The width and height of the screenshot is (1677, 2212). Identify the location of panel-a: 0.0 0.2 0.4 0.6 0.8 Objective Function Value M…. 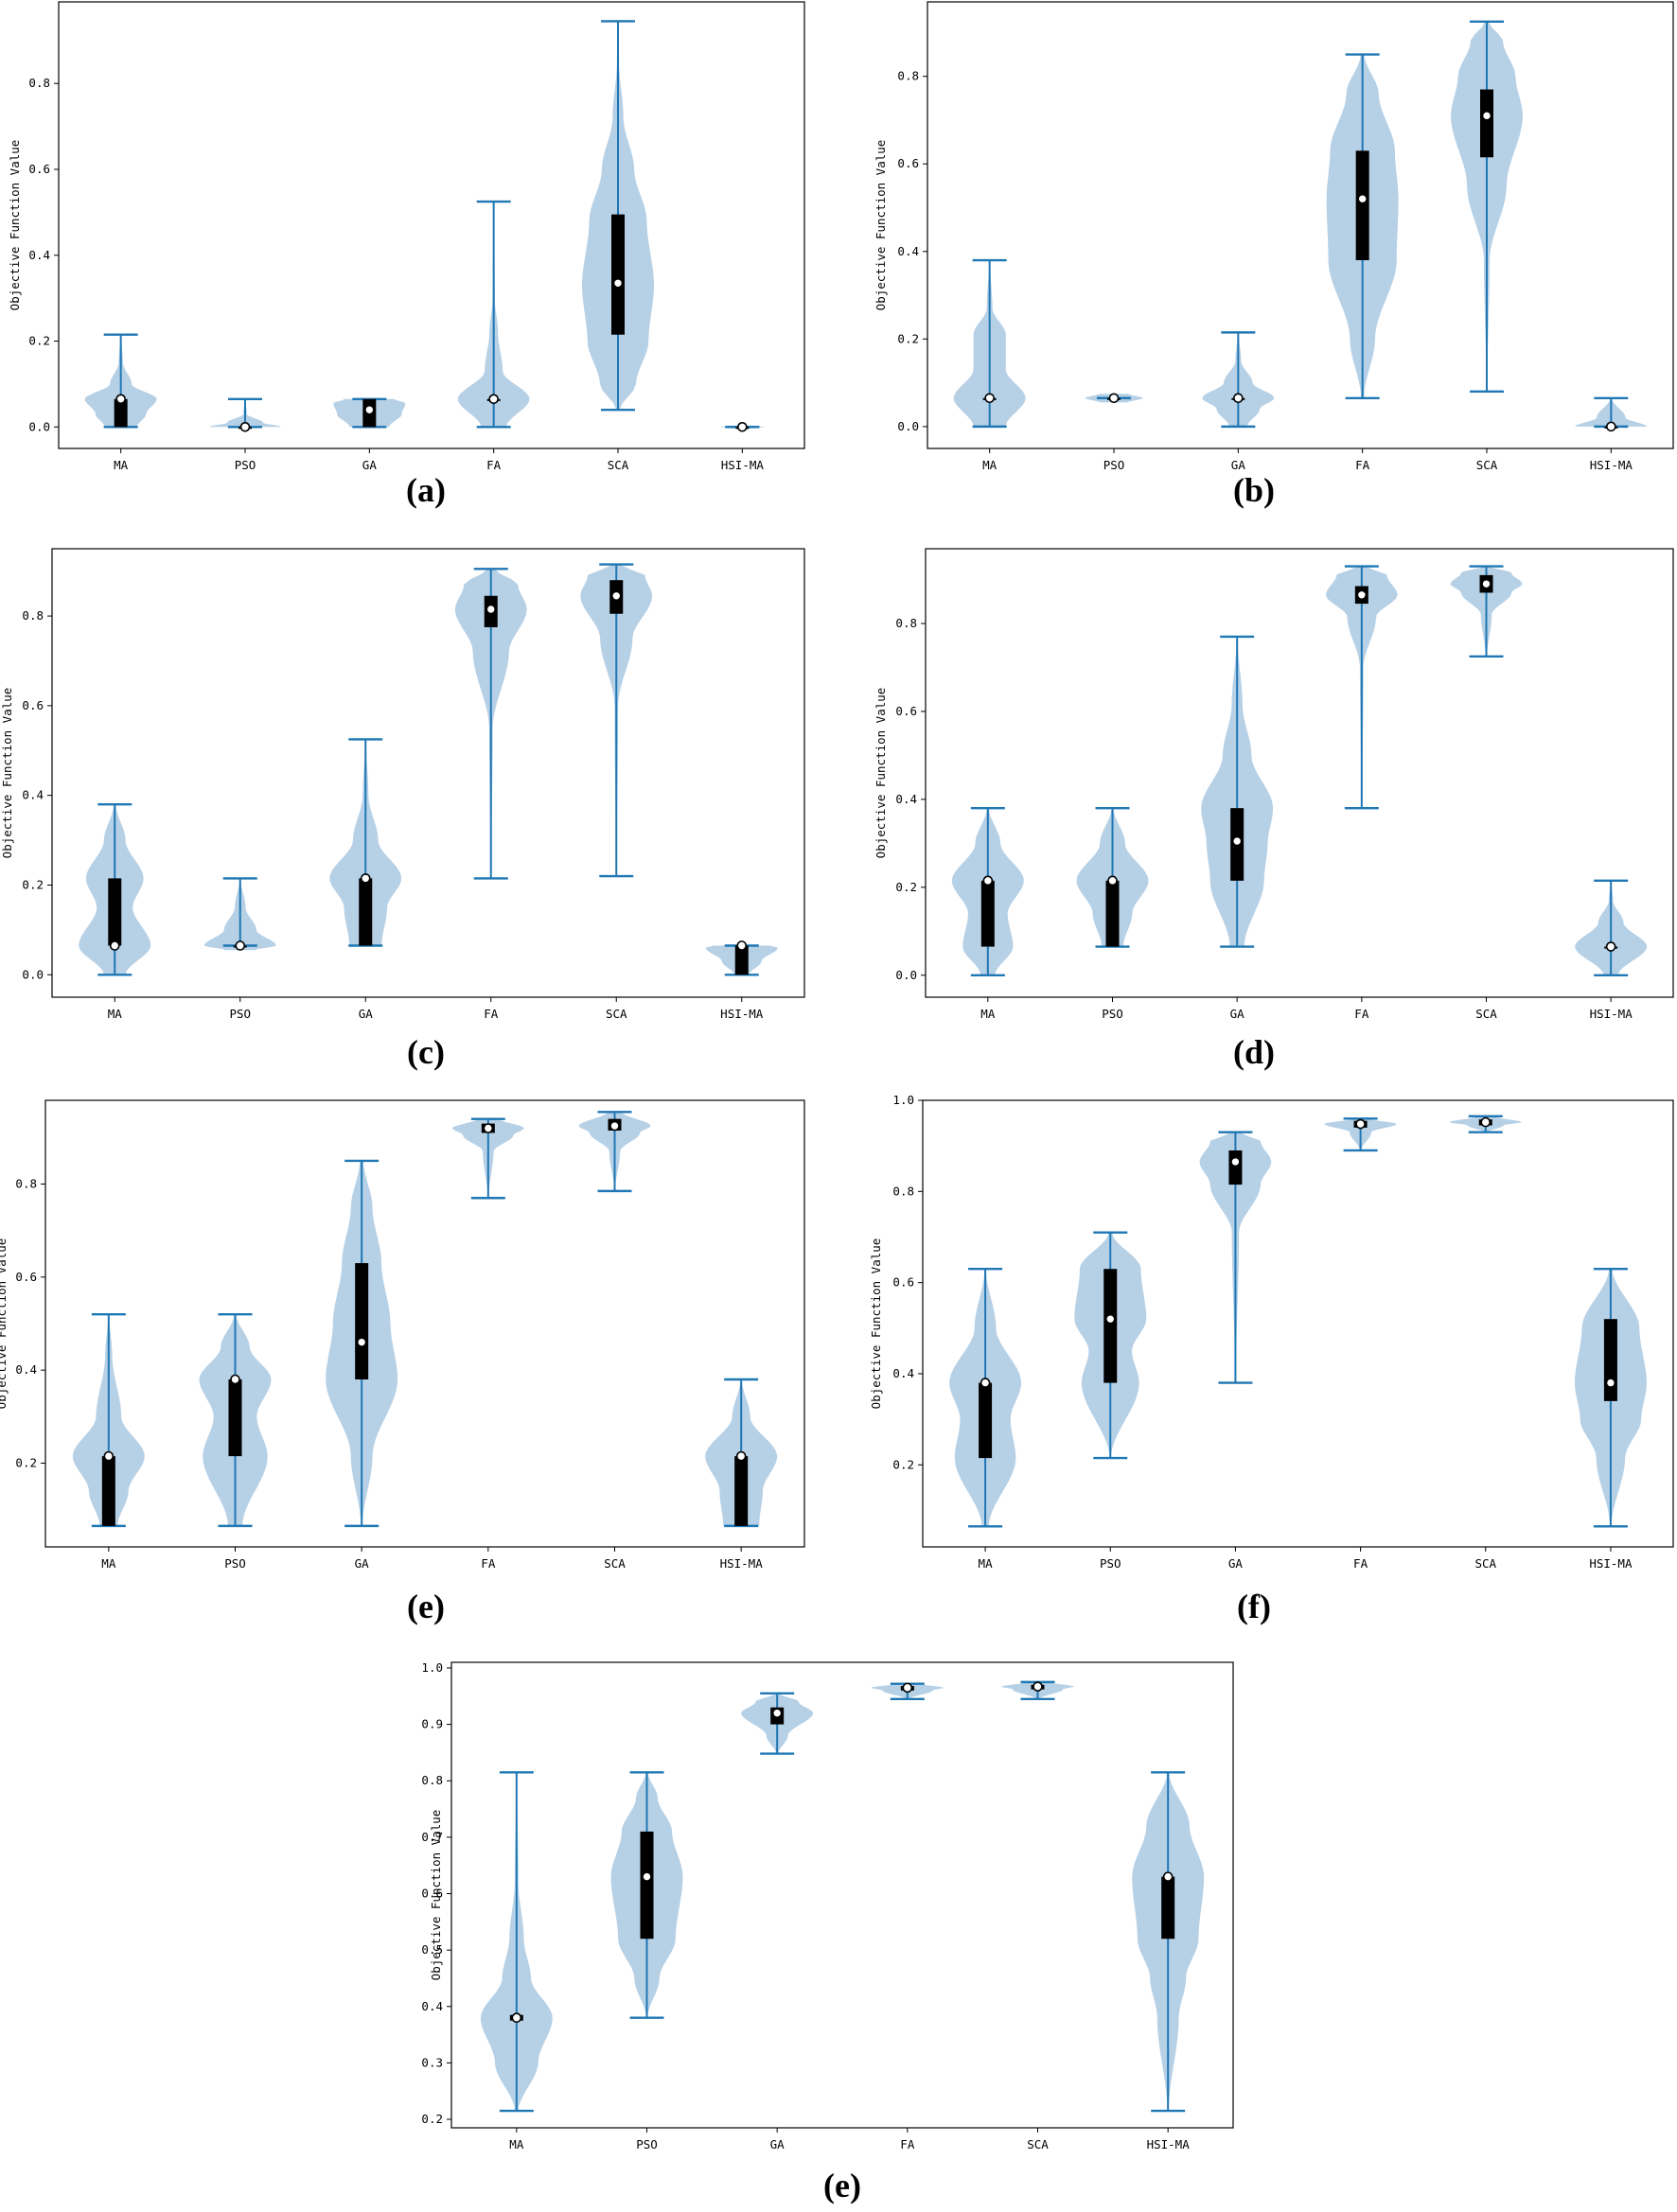
(406, 255).